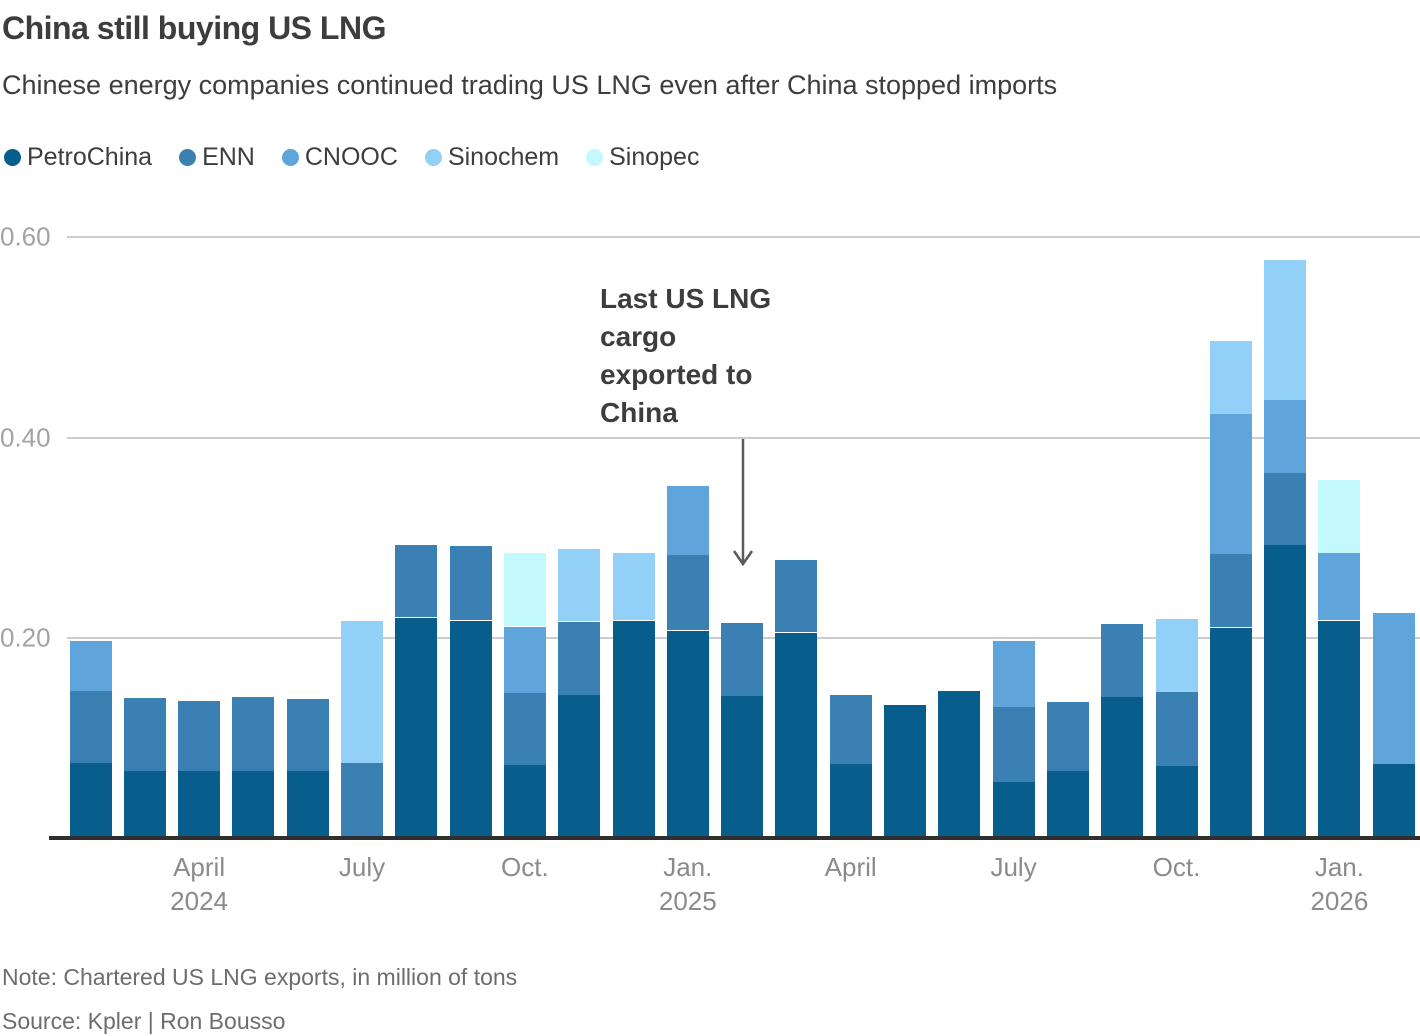 This screenshot has width=1420, height=1036. What do you see at coordinates (25, 437) in the screenshot?
I see `y-axis-label-0.40: 0.40` at bounding box center [25, 437].